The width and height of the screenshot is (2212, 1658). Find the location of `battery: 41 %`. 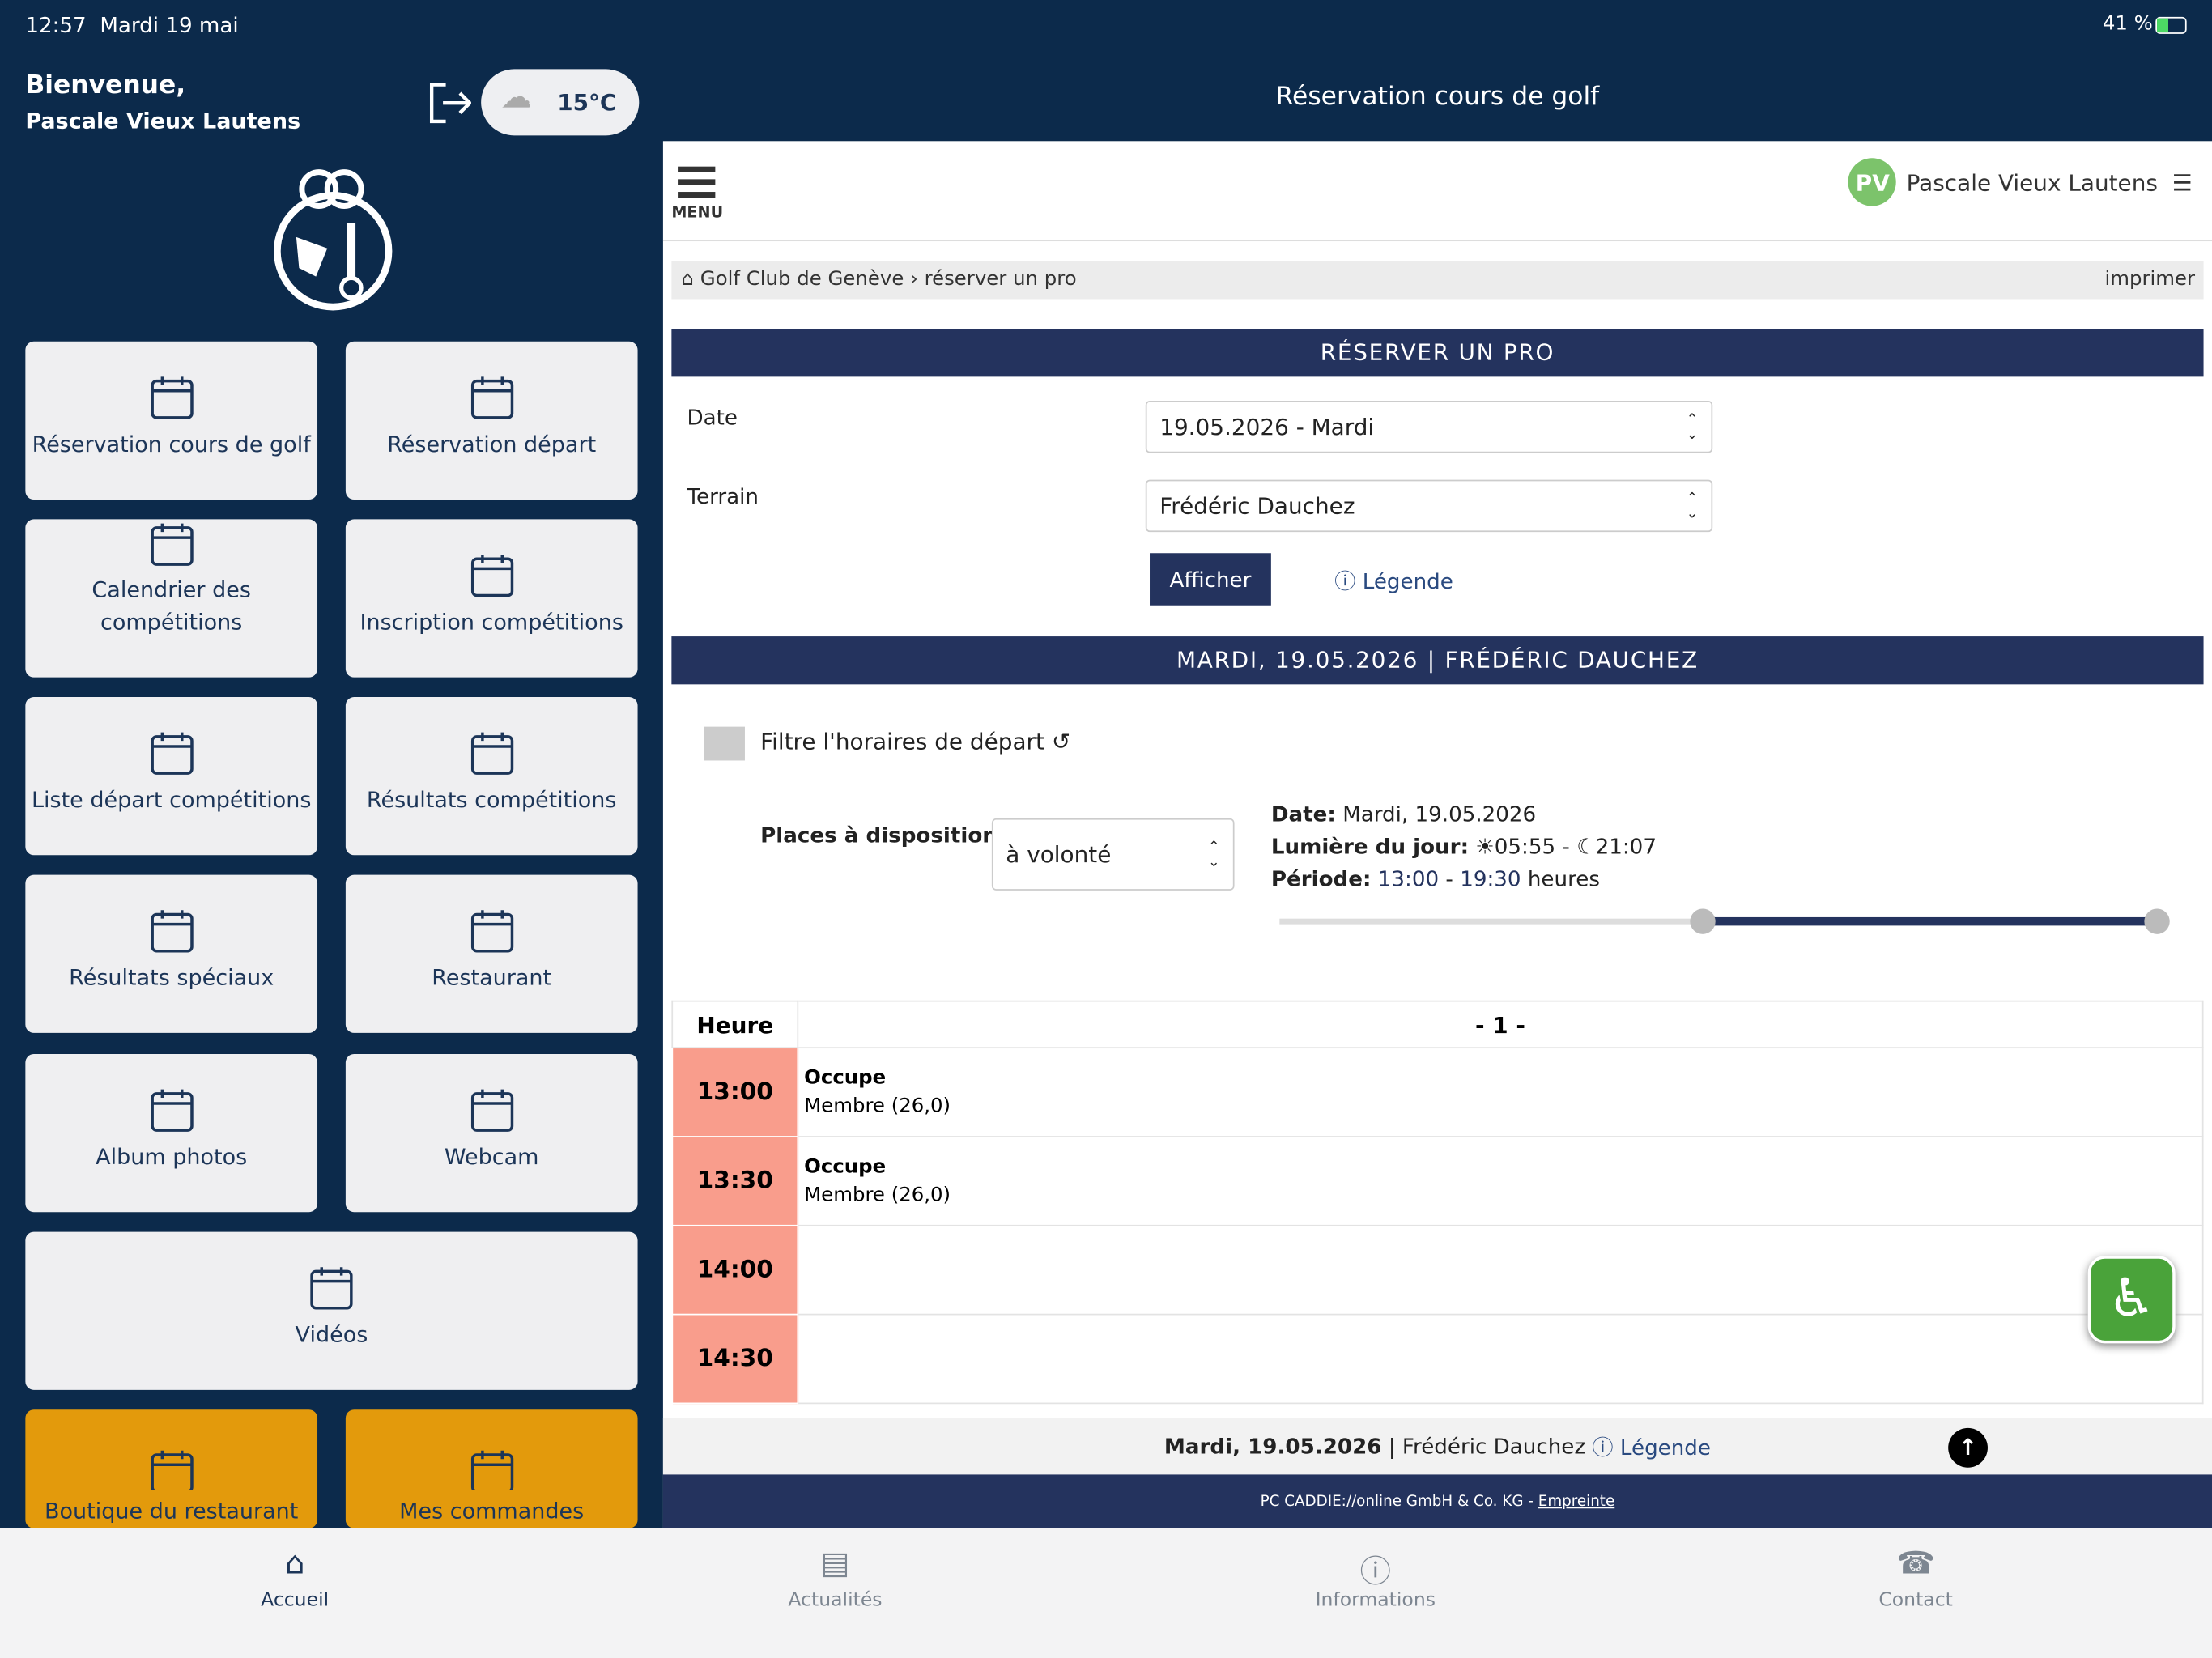

battery: 41 % is located at coordinates (2128, 24).